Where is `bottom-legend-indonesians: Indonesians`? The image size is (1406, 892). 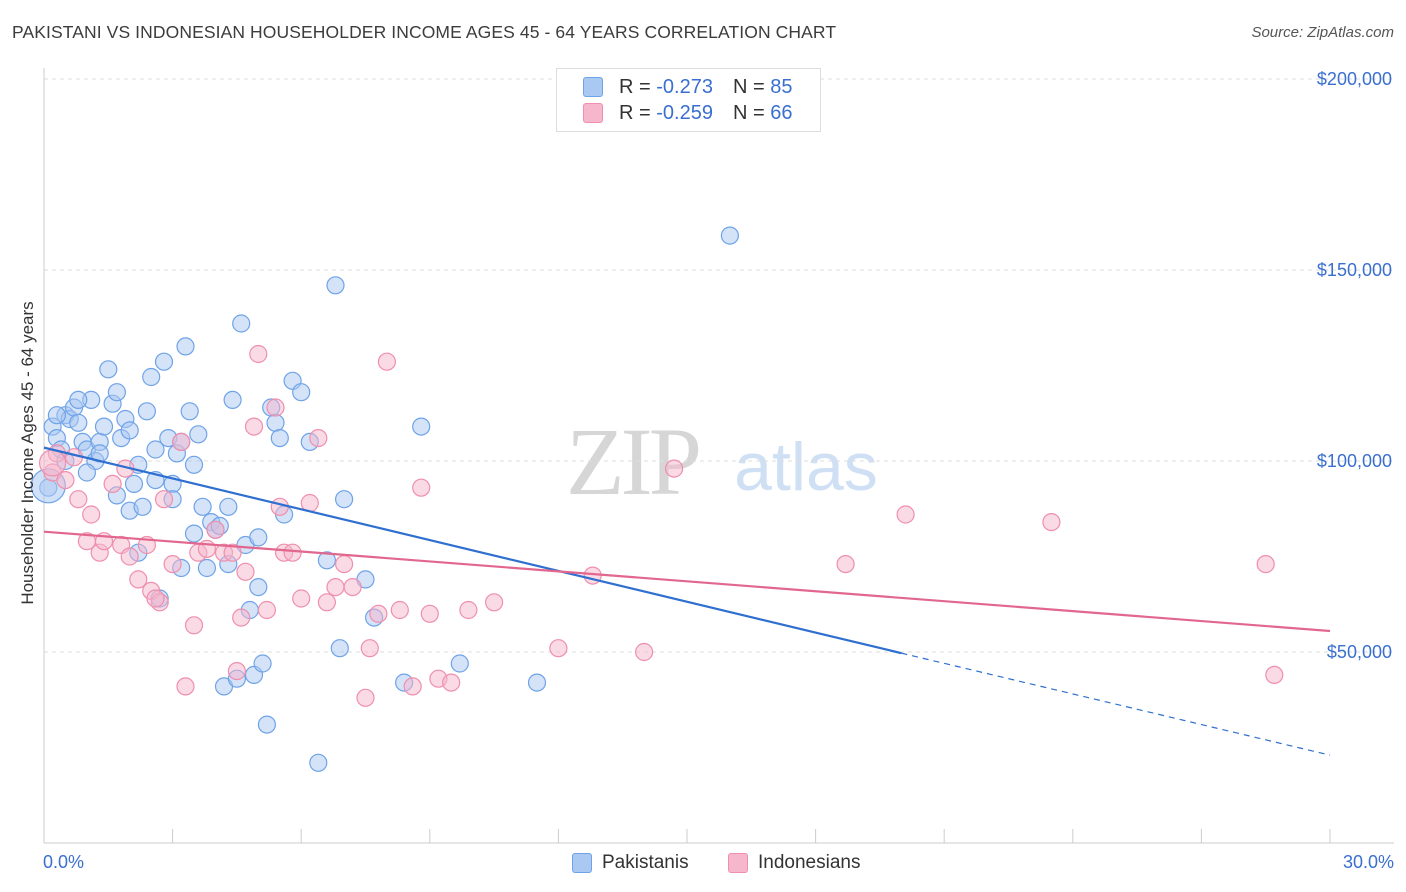 bottom-legend-indonesians: Indonesians is located at coordinates (794, 863).